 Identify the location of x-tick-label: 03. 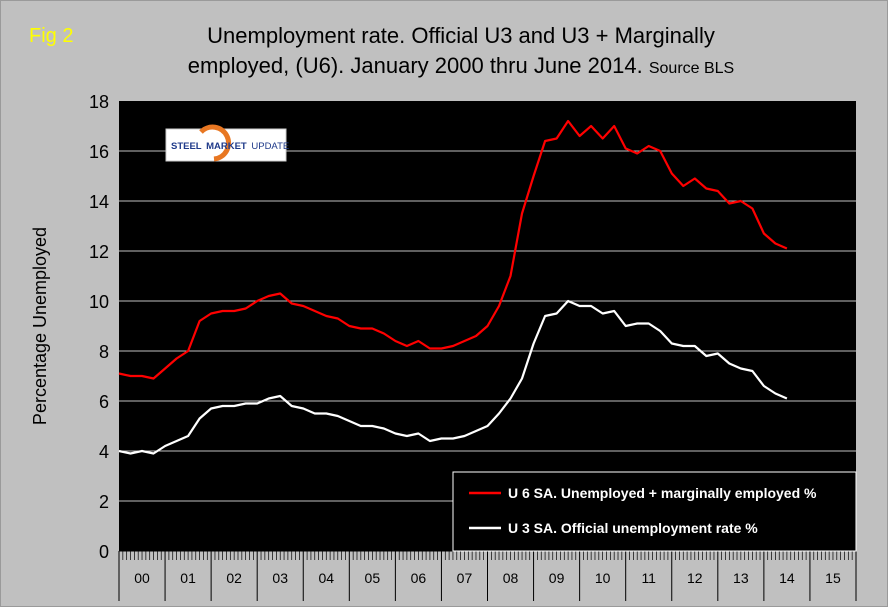
(280, 578).